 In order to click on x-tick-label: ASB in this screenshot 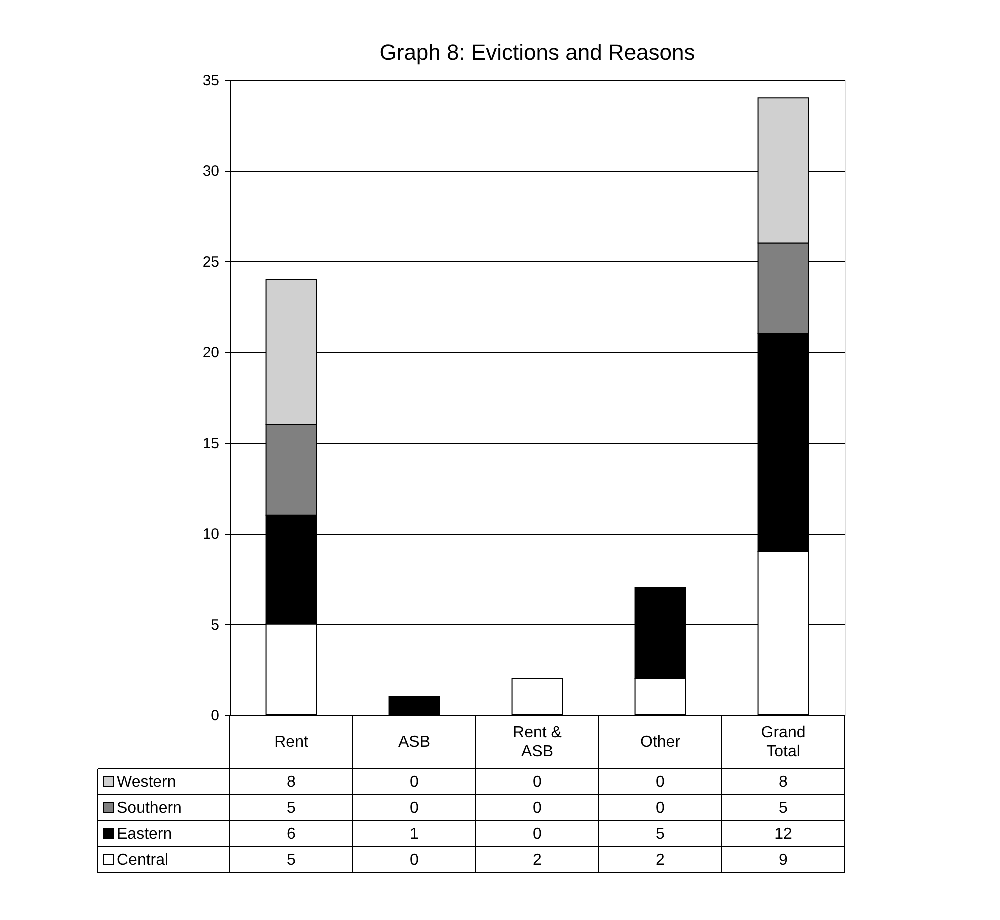, I will do `click(414, 742)`.